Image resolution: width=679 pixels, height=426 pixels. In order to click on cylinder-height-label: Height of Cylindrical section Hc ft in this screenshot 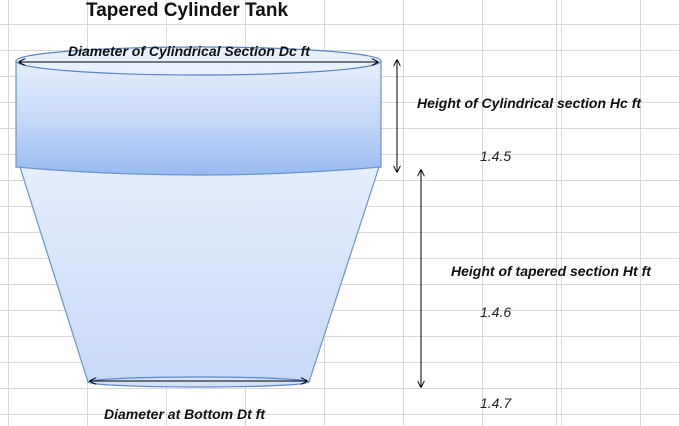, I will do `click(529, 103)`.